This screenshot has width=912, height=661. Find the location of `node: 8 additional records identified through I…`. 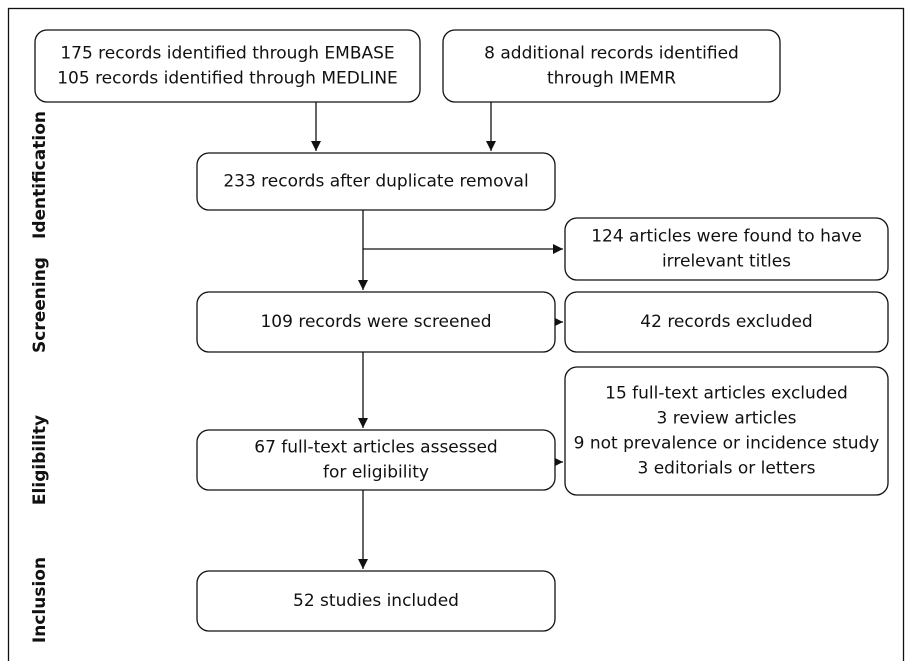

node: 8 additional records identified through I… is located at coordinates (611, 66).